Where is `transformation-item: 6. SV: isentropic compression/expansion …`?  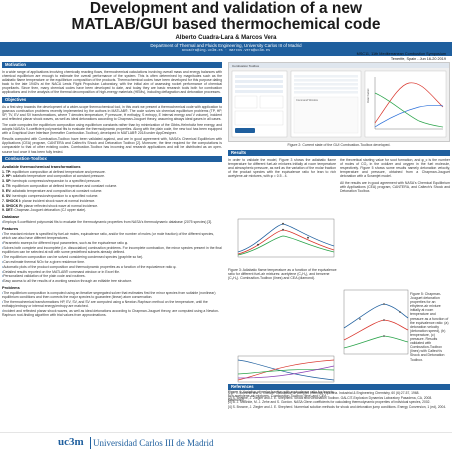 transformation-item: 6. SV: isentropic compression/expansion … is located at coordinates (112, 196).